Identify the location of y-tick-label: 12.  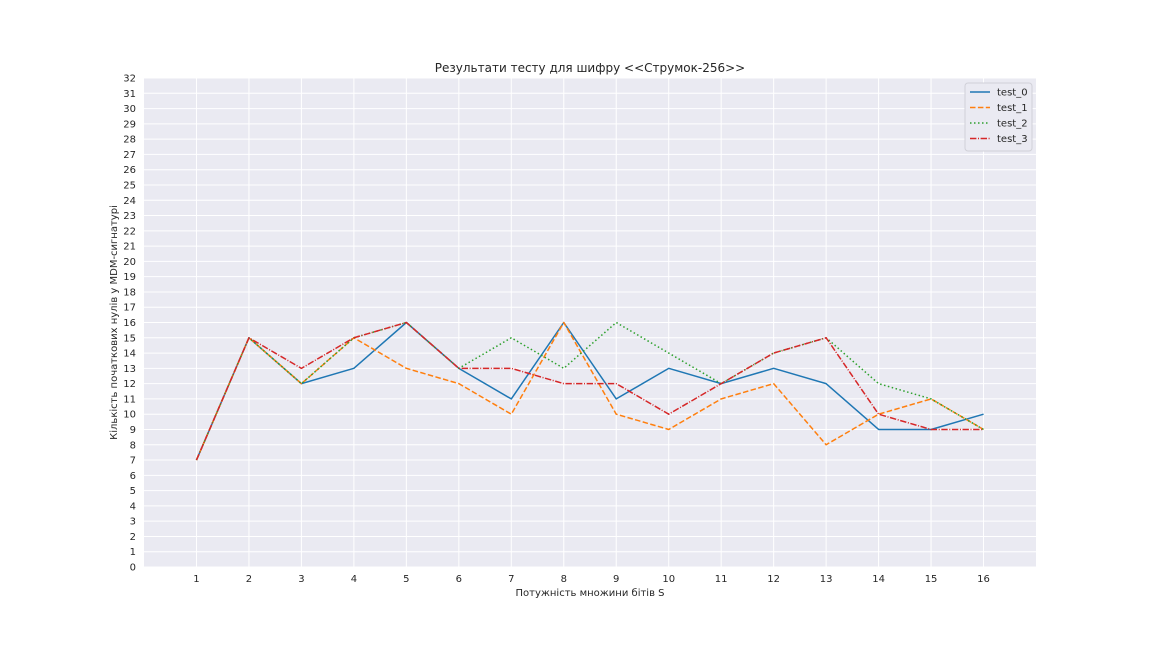
(129, 384).